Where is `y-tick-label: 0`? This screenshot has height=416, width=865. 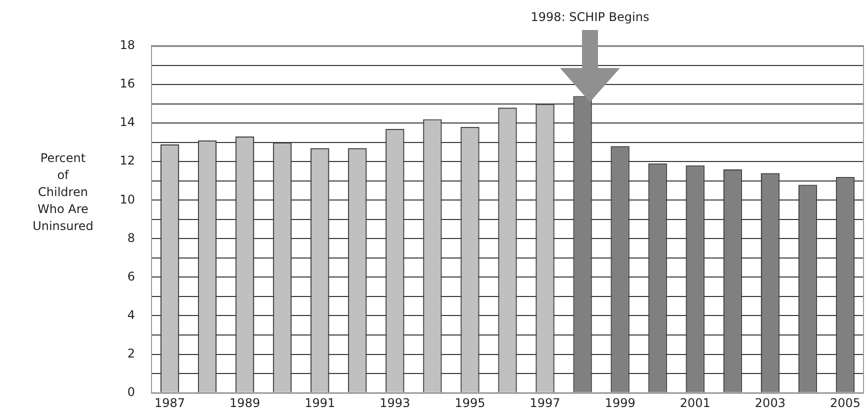
y-tick-label: 0 is located at coordinates (131, 391).